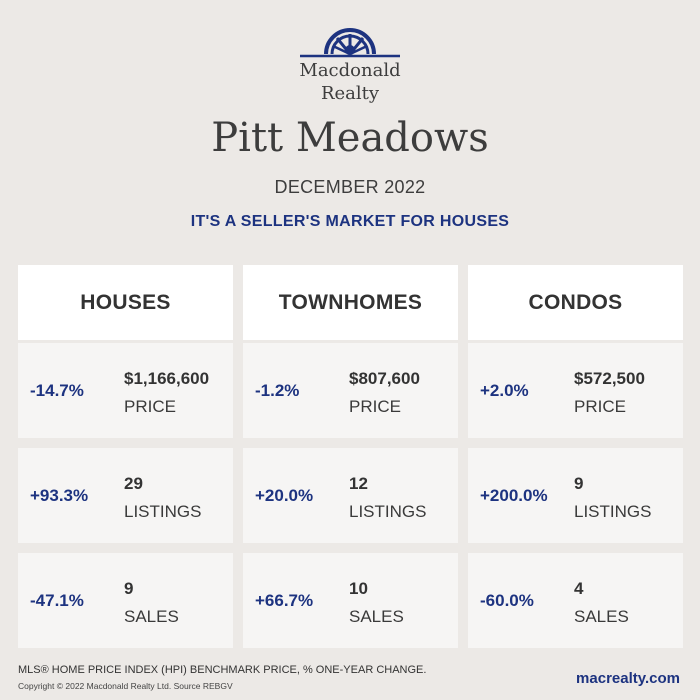 The width and height of the screenshot is (700, 700). What do you see at coordinates (575, 390) in the screenshot?
I see `price-stat-card: +2.0% $572,500 PRICE` at bounding box center [575, 390].